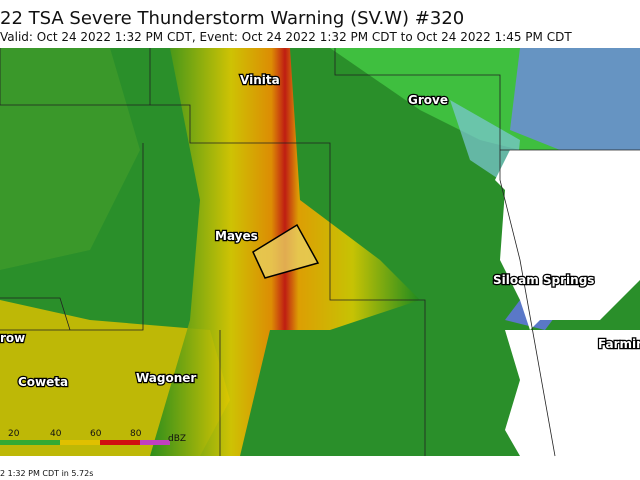 Image resolution: width=640 pixels, height=480 pixels. I want to click on legend-unit: dBZ, so click(177, 439).